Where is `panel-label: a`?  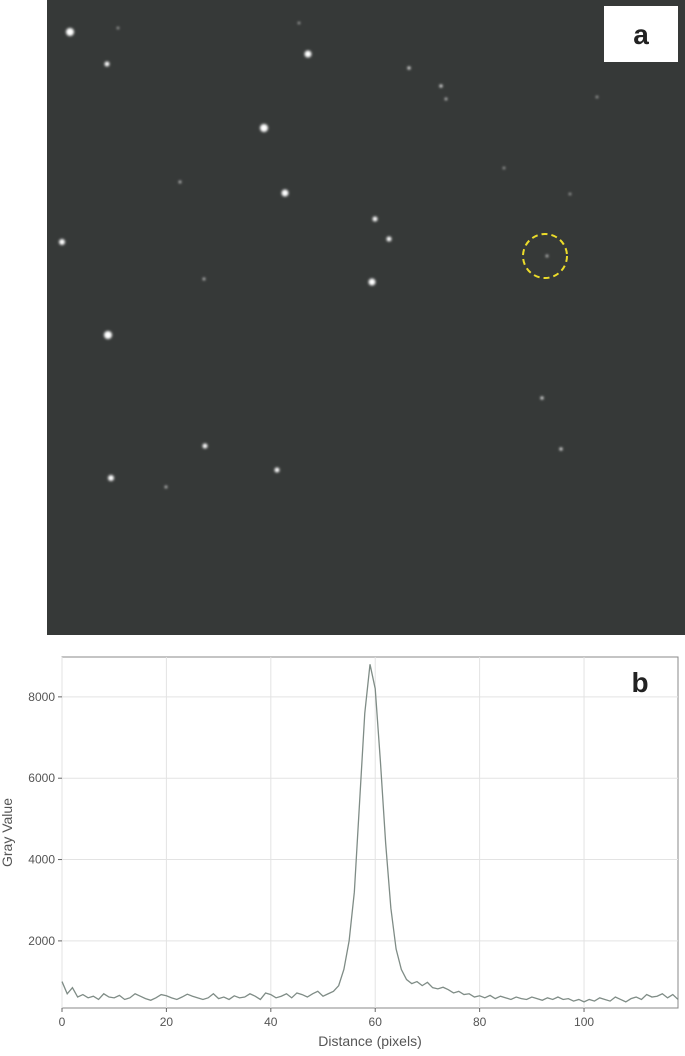 panel-label: a is located at coordinates (641, 34).